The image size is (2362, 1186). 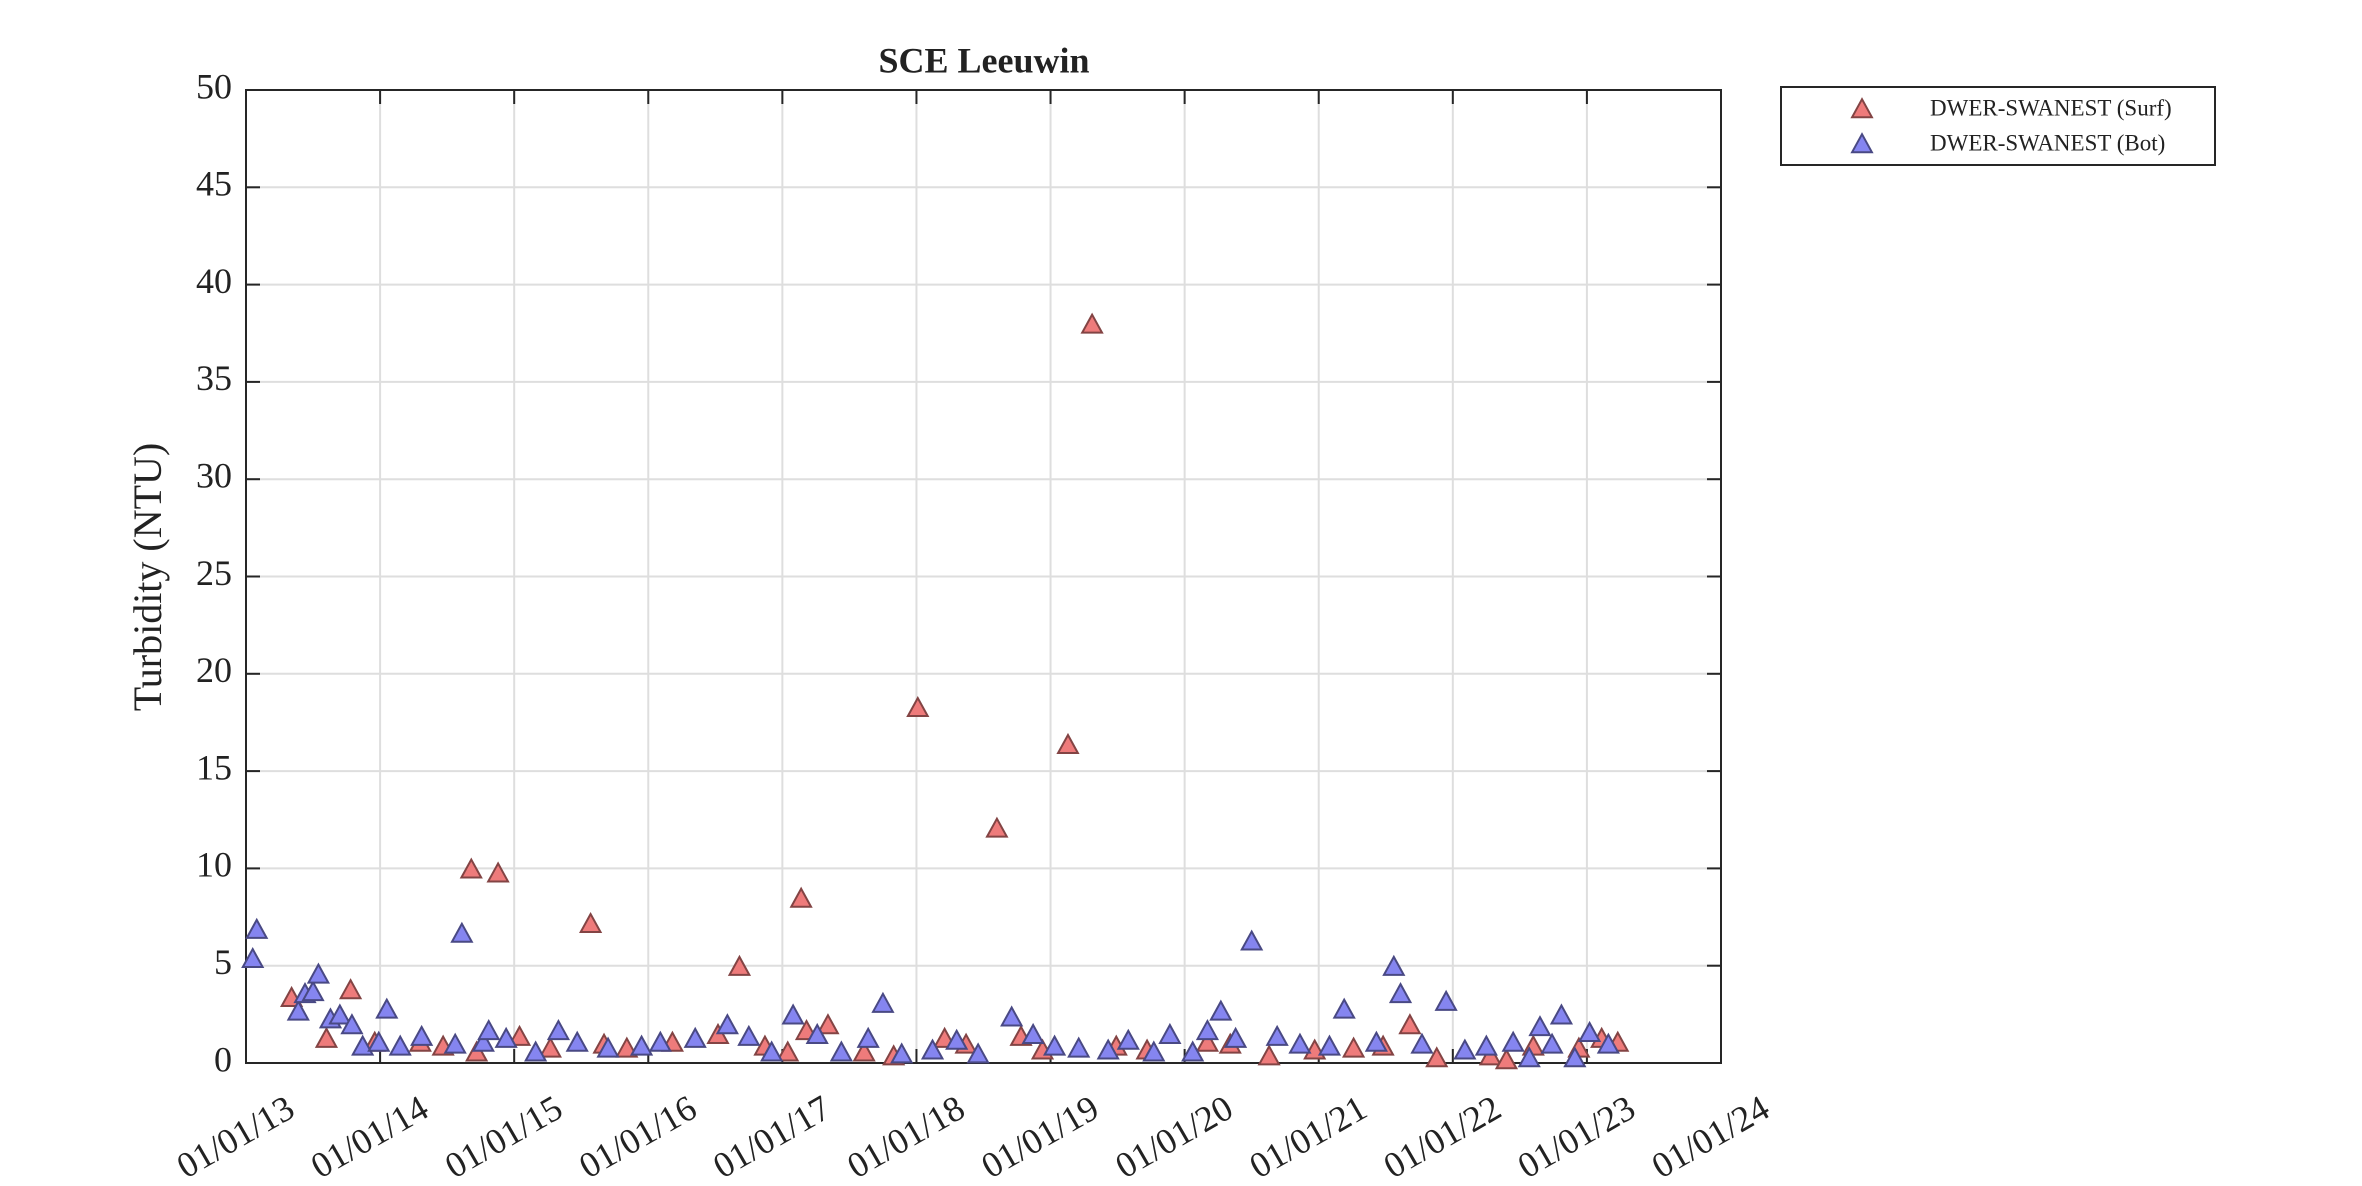 What do you see at coordinates (930, 992) in the screenshot?
I see `series` at bounding box center [930, 992].